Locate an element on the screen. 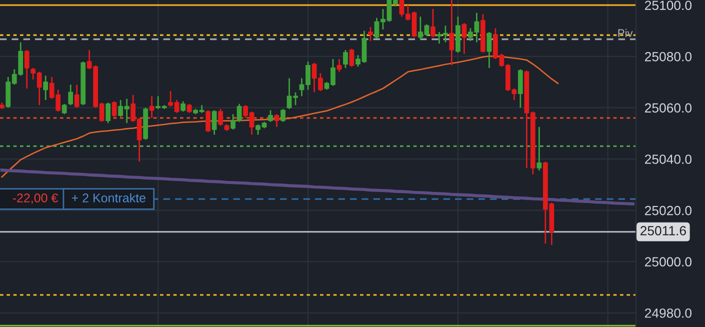 The width and height of the screenshot is (705, 327). y-tick-label: 25080.0 is located at coordinates (668, 57).